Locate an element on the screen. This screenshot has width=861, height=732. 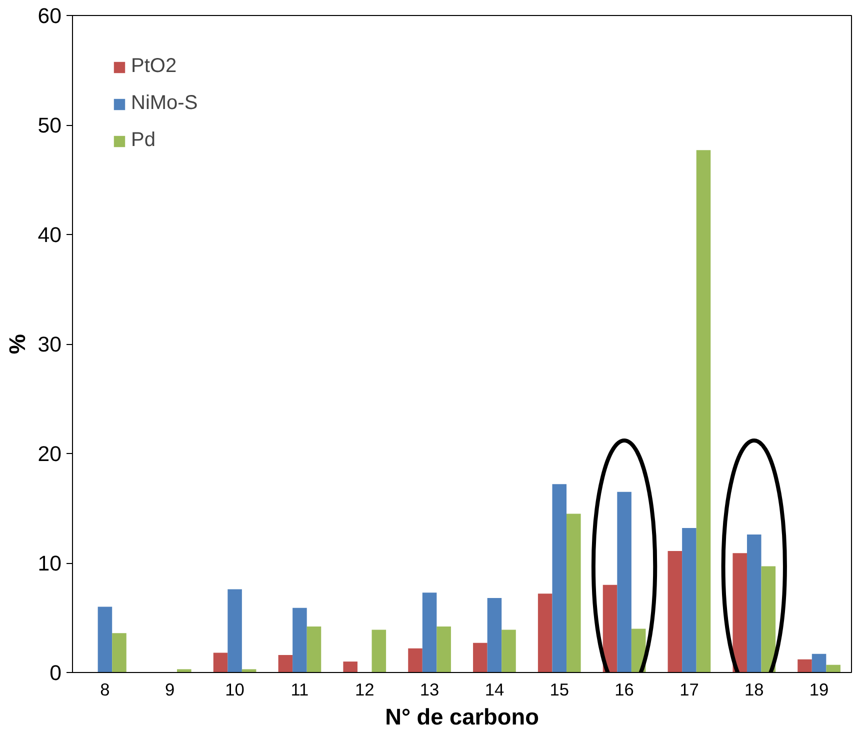
x-tick-label: 12 is located at coordinates (364, 690).